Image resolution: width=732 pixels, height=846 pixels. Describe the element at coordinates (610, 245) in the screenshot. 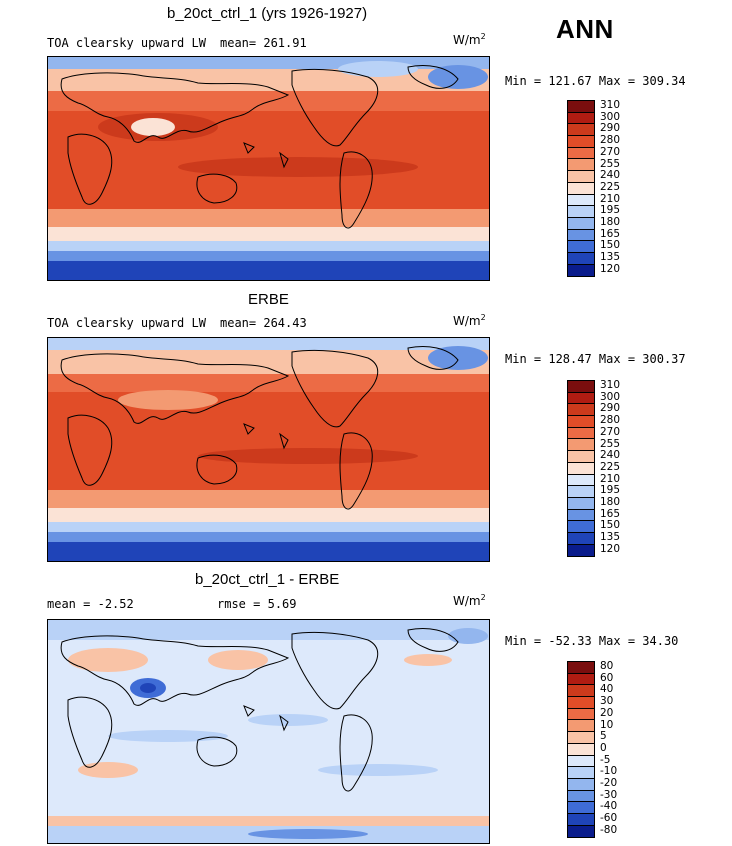

I see `panel1-colorbar-label: 150` at that location.